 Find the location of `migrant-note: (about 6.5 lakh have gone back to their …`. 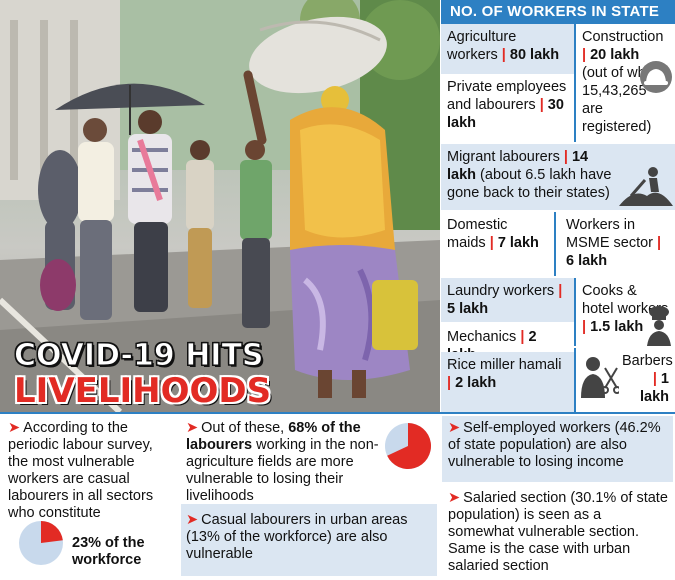

migrant-note: (about 6.5 lakh have gone back to their … is located at coordinates (529, 184).